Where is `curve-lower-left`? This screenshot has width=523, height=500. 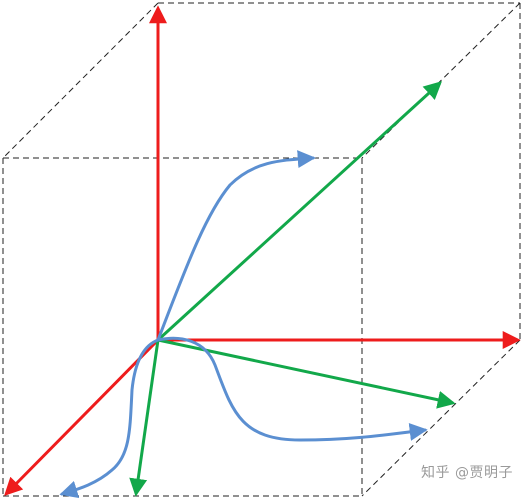 curve-lower-left is located at coordinates (110, 417).